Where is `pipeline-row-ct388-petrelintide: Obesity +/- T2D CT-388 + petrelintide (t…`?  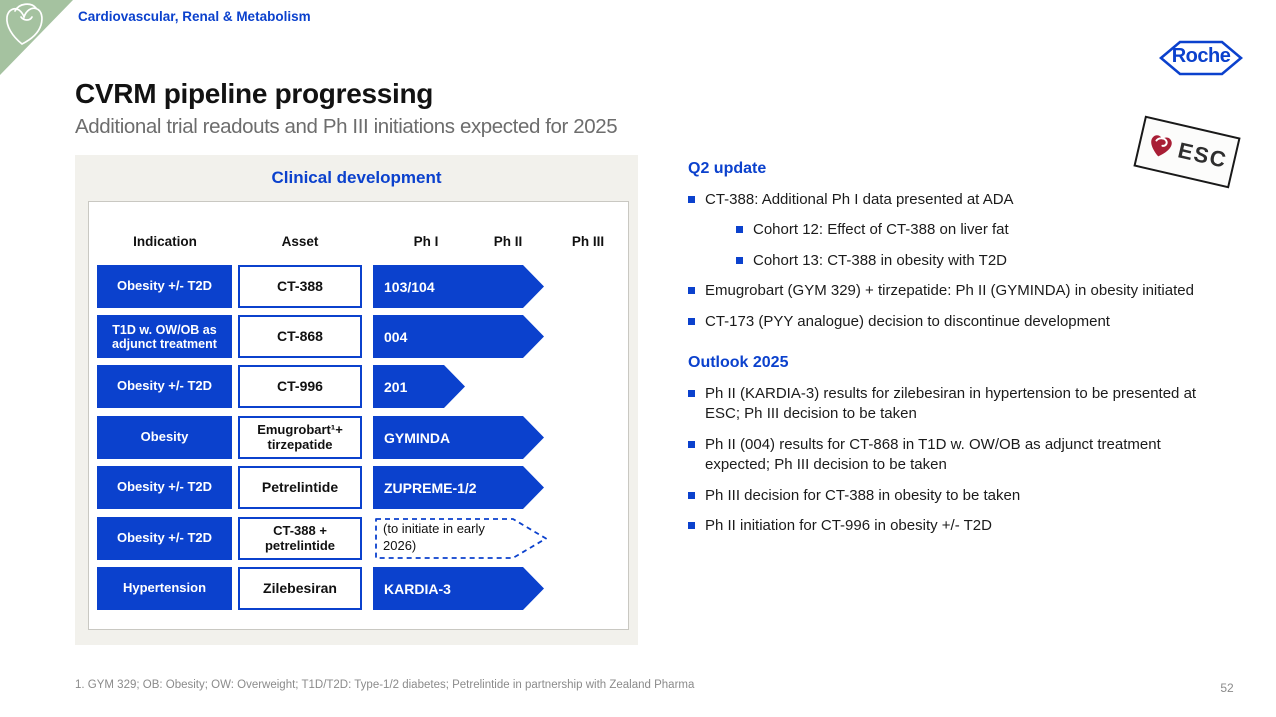
pipeline-row-ct388-petrelintide: Obesity +/- T2D CT-388 + petrelintide (t… is located at coordinates (358, 538).